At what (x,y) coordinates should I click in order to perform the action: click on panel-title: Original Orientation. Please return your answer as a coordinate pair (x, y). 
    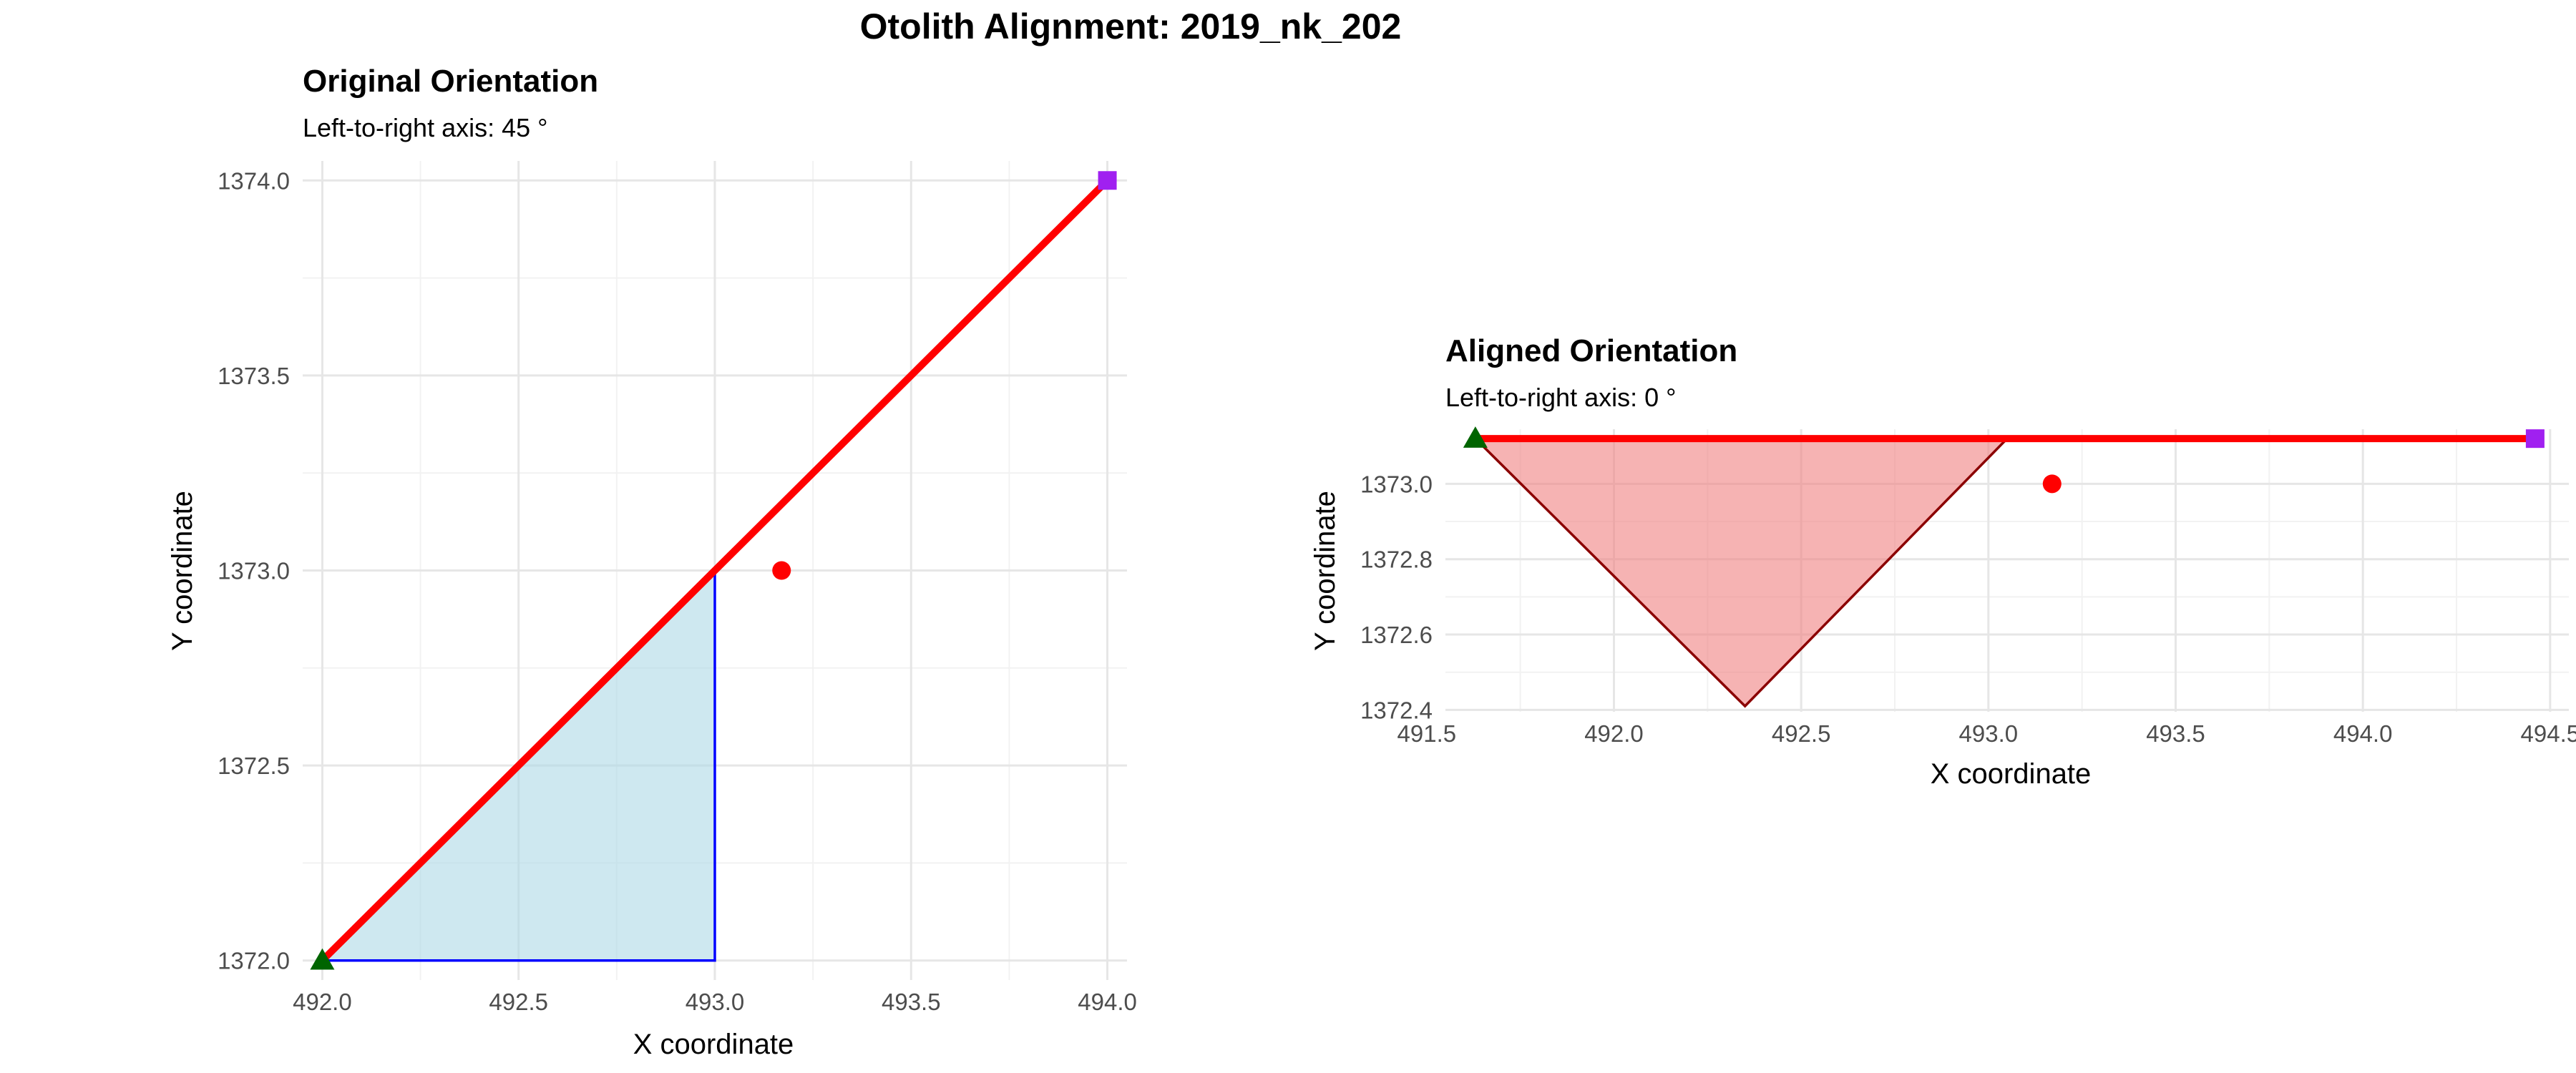
    Looking at the image, I should click on (450, 81).